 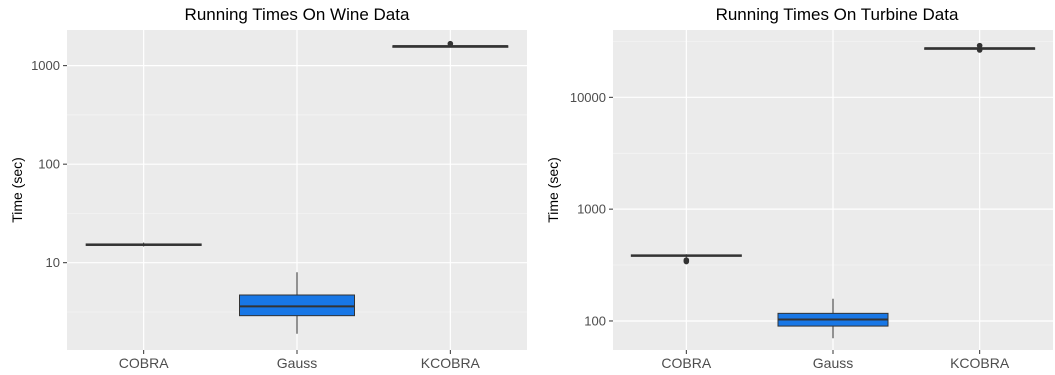 I want to click on box-body, so click(x=297, y=305).